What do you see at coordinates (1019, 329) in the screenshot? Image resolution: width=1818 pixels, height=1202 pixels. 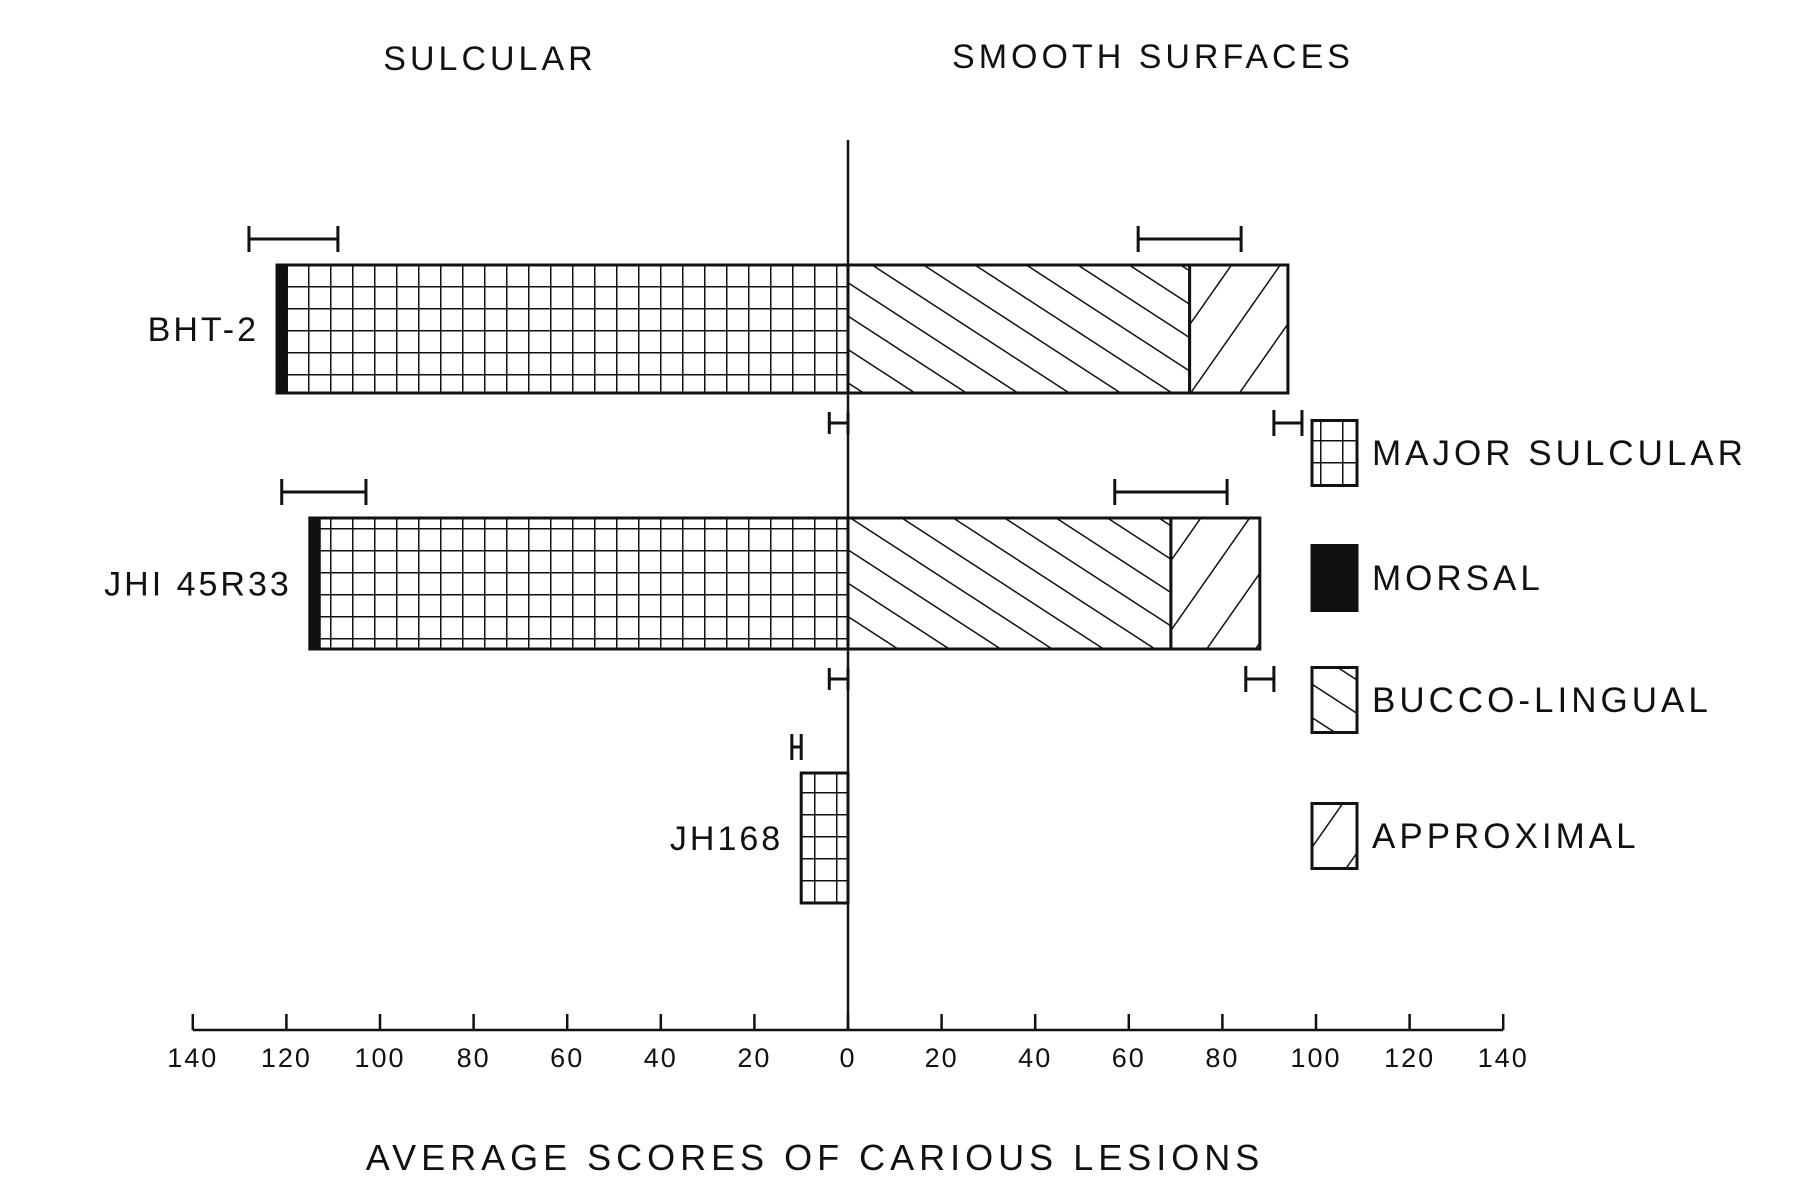 I see `bar-bht-2-bucco-lingual` at bounding box center [1019, 329].